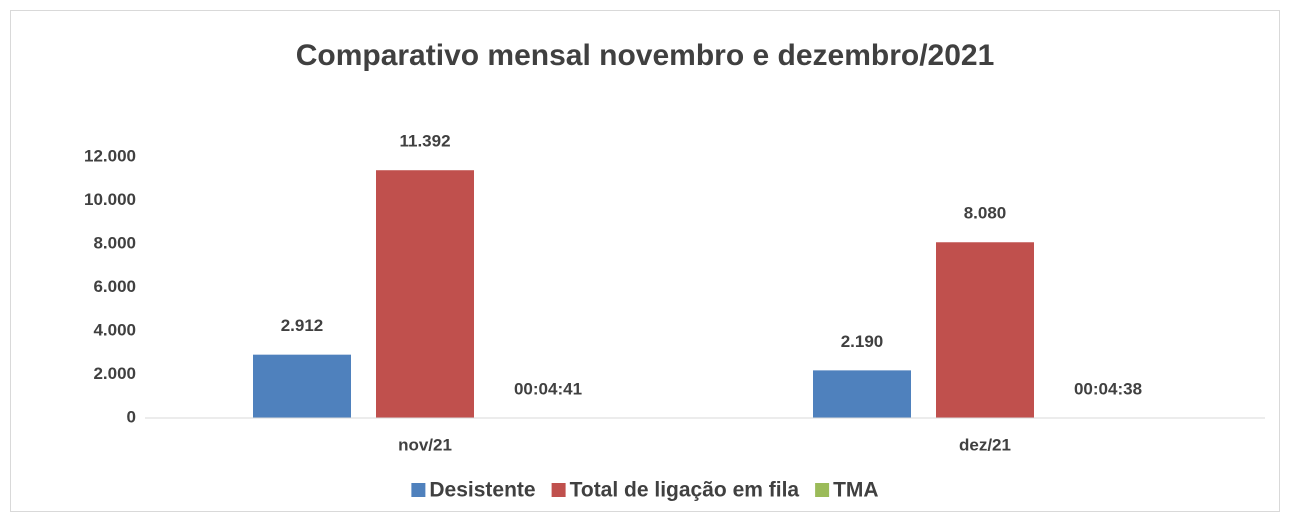 This screenshot has width=1290, height=522. Describe the element at coordinates (548, 388) in the screenshot. I see `data-label: 00:04:41` at that location.